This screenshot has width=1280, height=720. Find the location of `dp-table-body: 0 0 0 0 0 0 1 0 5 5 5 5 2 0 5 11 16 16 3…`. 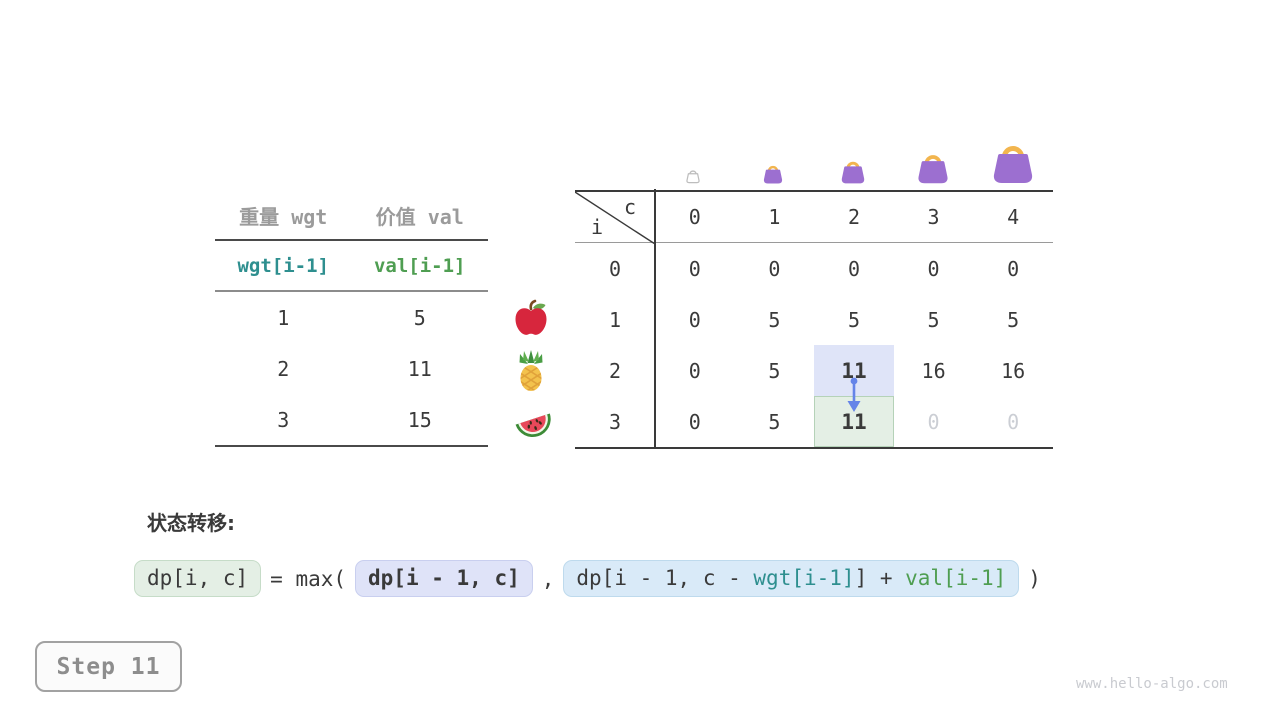

dp-table-body: 0 0 0 0 0 0 1 0 5 5 5 5 2 0 5 11 16 16 3… is located at coordinates (814, 319).